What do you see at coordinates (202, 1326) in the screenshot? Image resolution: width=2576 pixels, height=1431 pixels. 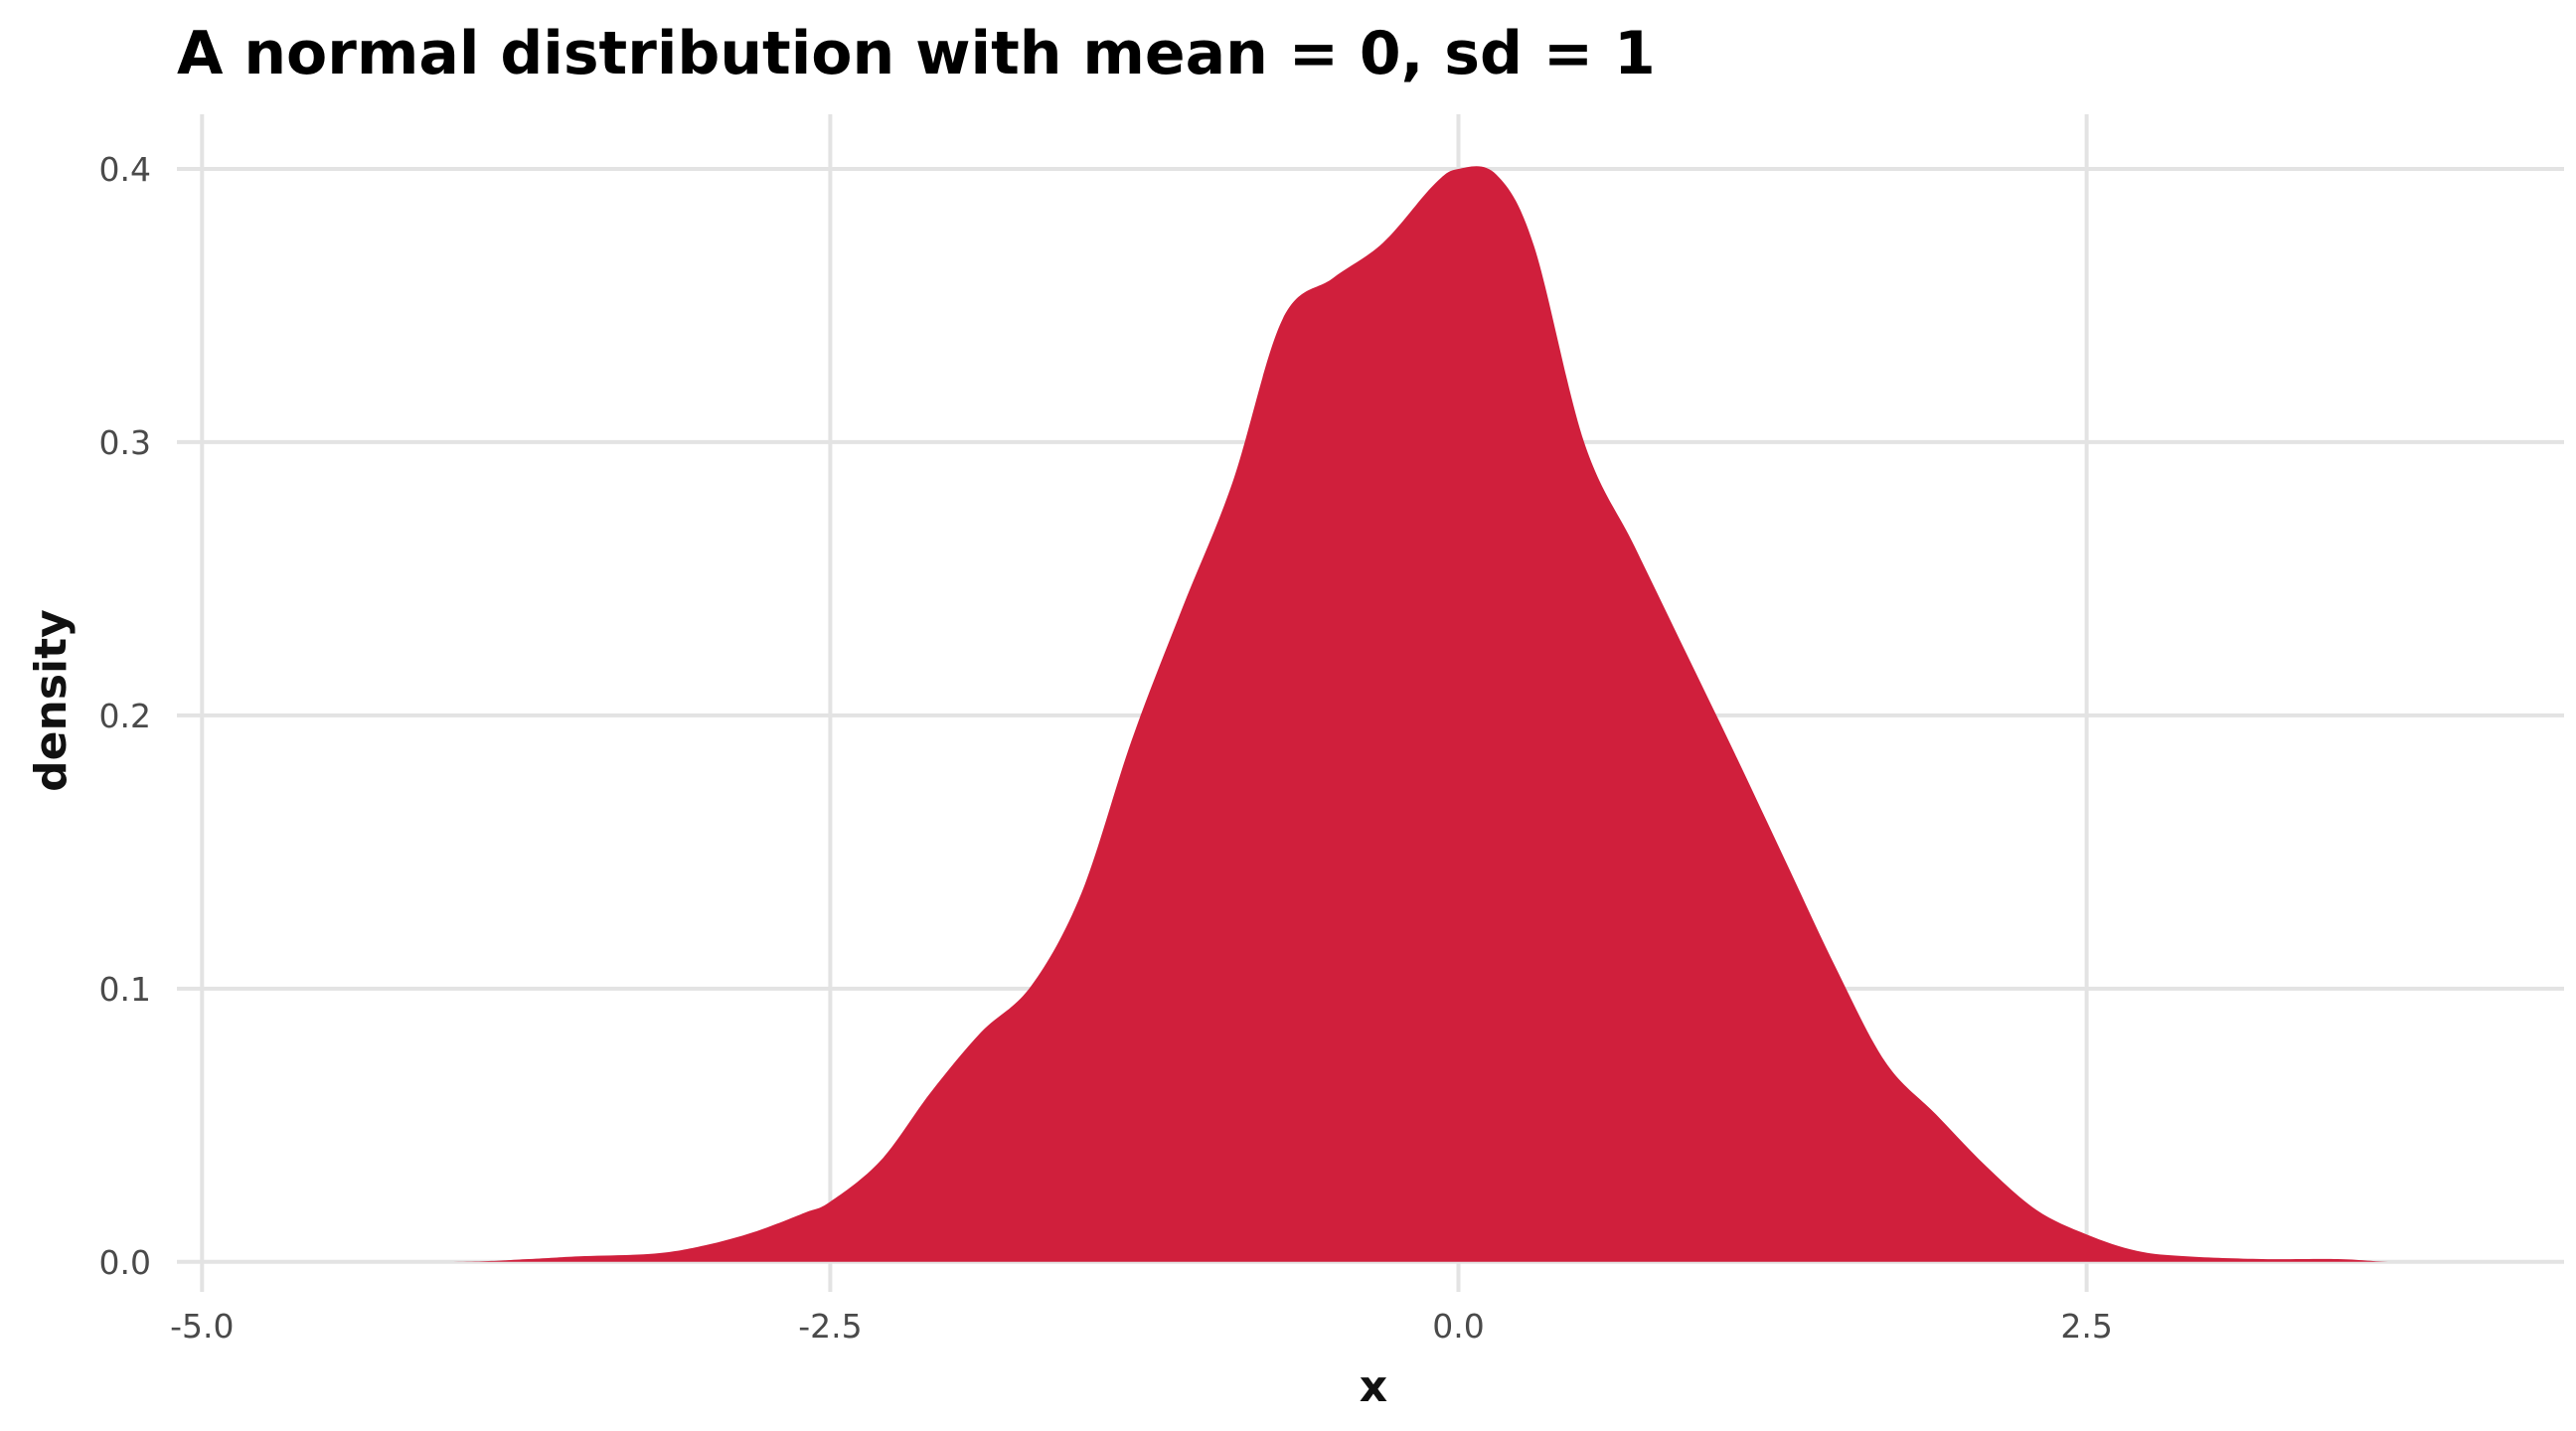 I see `x-tick-label: -5.0` at bounding box center [202, 1326].